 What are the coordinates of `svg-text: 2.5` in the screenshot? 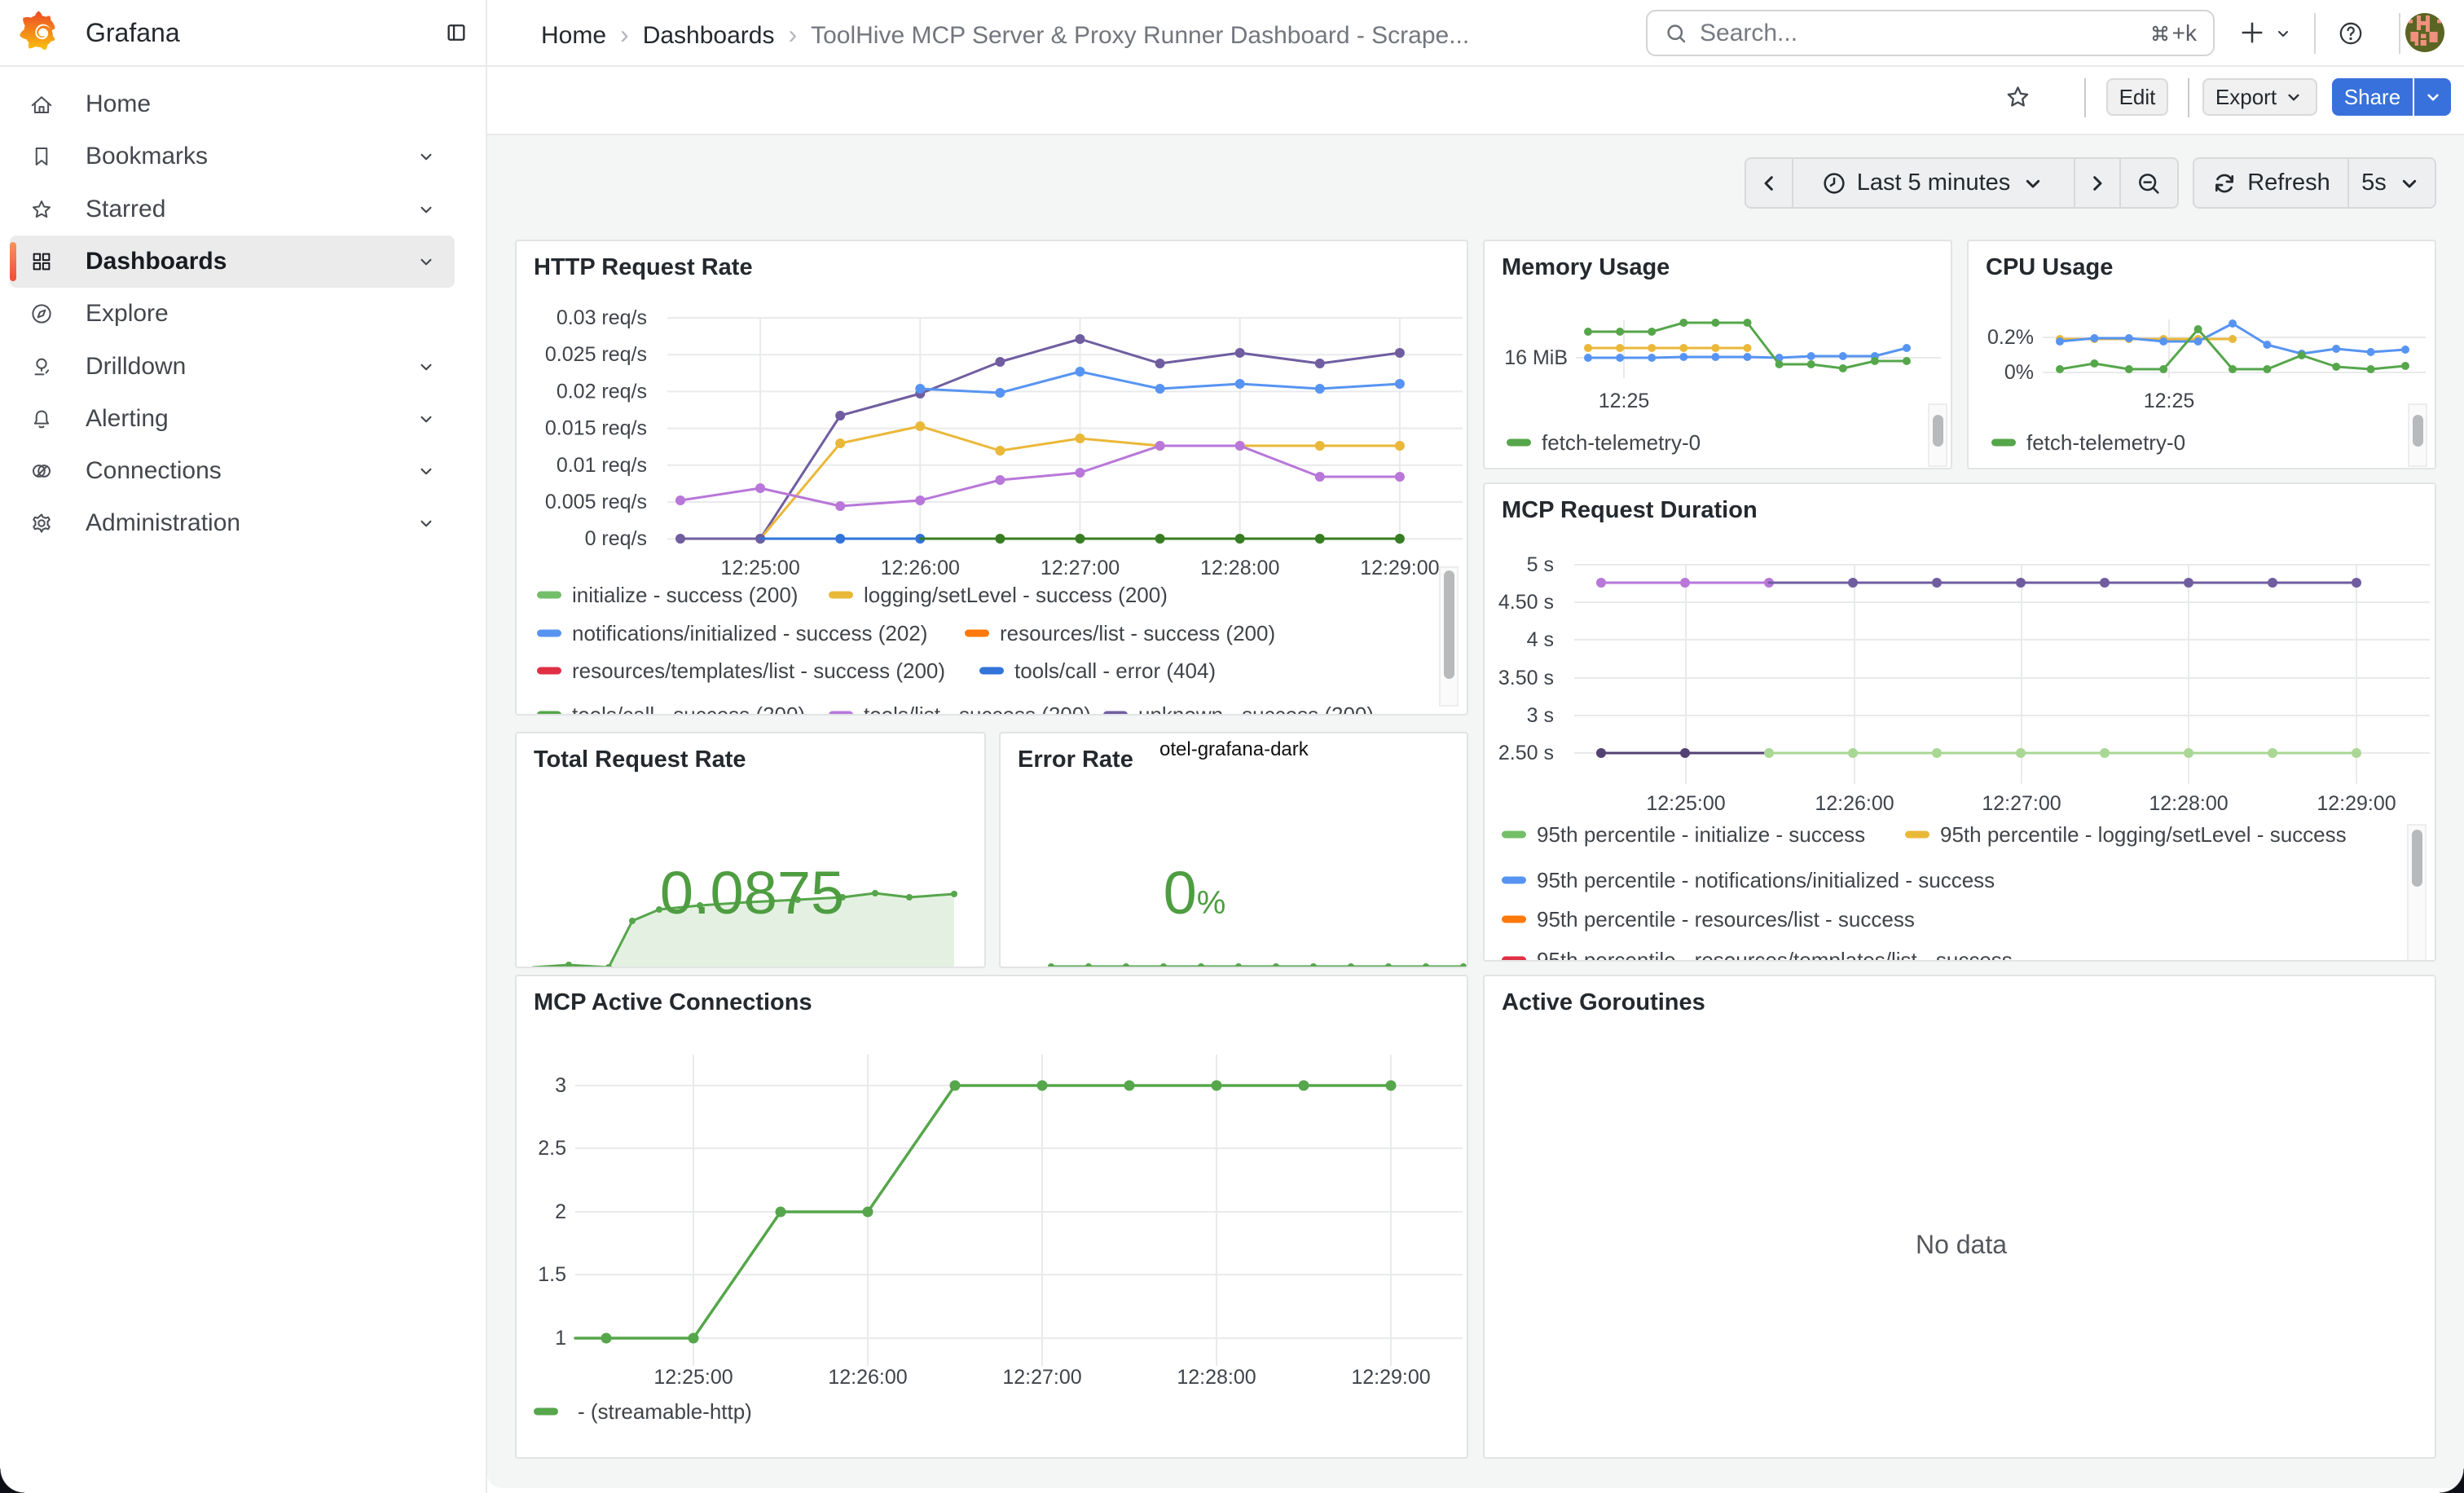 It's located at (552, 1148).